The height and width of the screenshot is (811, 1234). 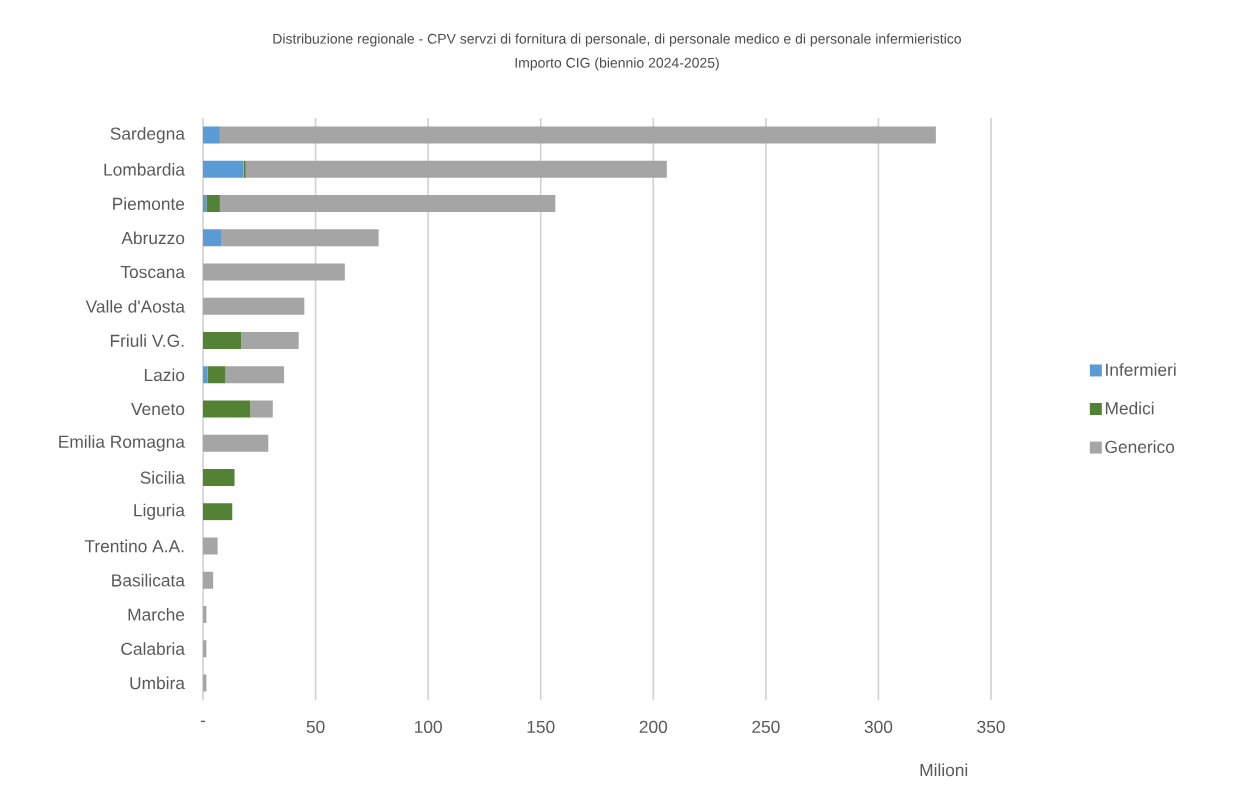 What do you see at coordinates (1140, 447) in the screenshot?
I see `legend-label: Generico` at bounding box center [1140, 447].